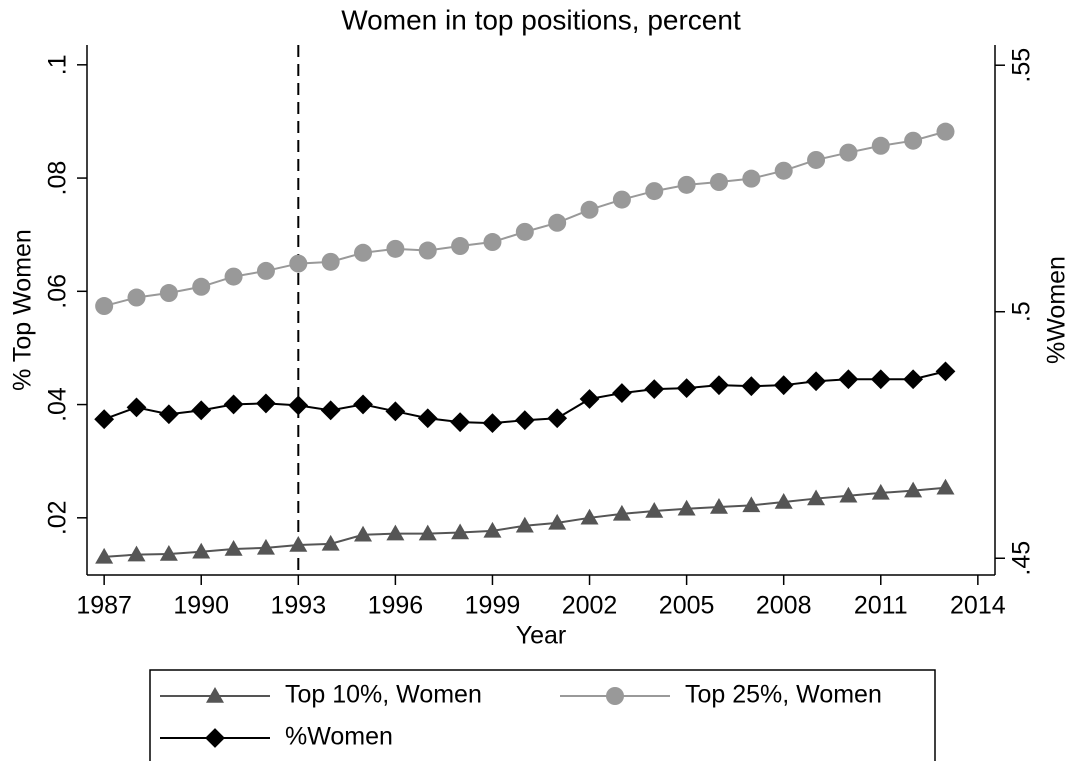 The image size is (1076, 761). What do you see at coordinates (396, 606) in the screenshot?
I see `x-tick-label: 1996` at bounding box center [396, 606].